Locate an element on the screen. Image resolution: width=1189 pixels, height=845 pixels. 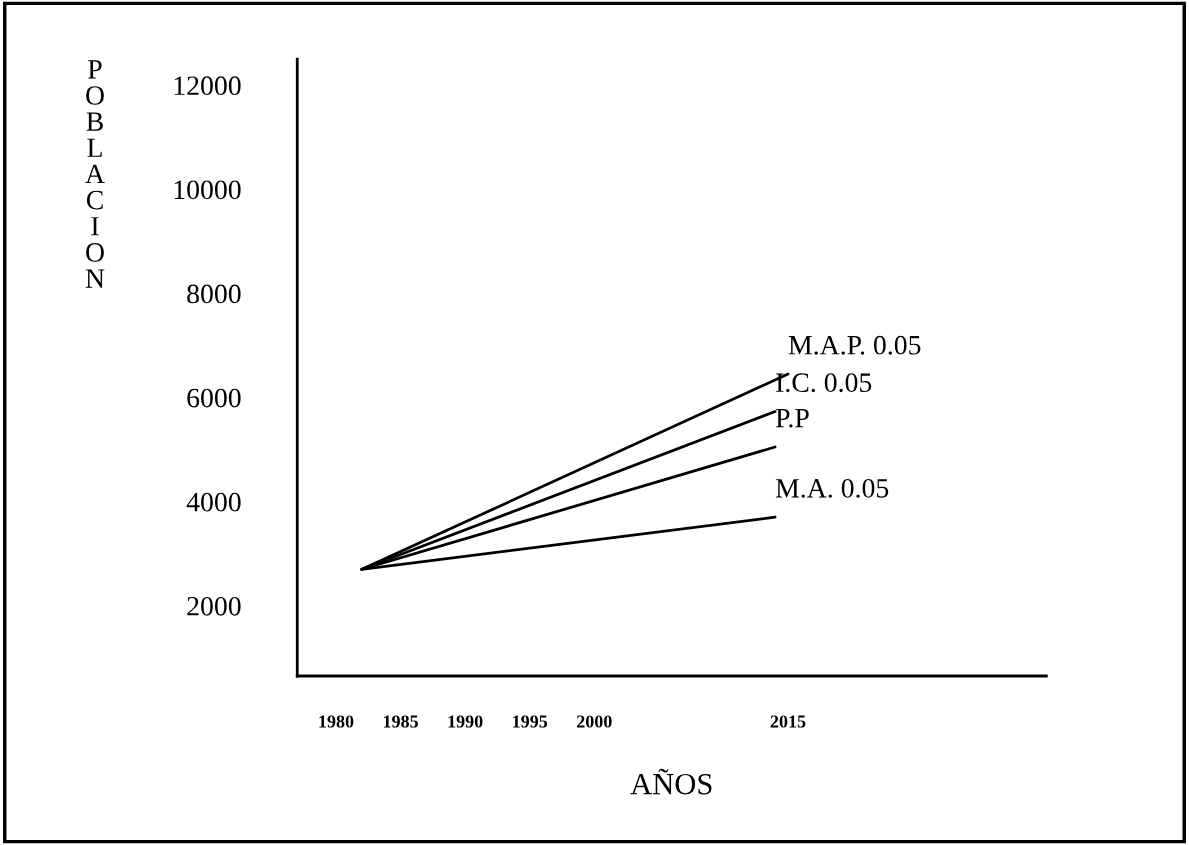
series-label: I.C. 0.05 is located at coordinates (824, 383).